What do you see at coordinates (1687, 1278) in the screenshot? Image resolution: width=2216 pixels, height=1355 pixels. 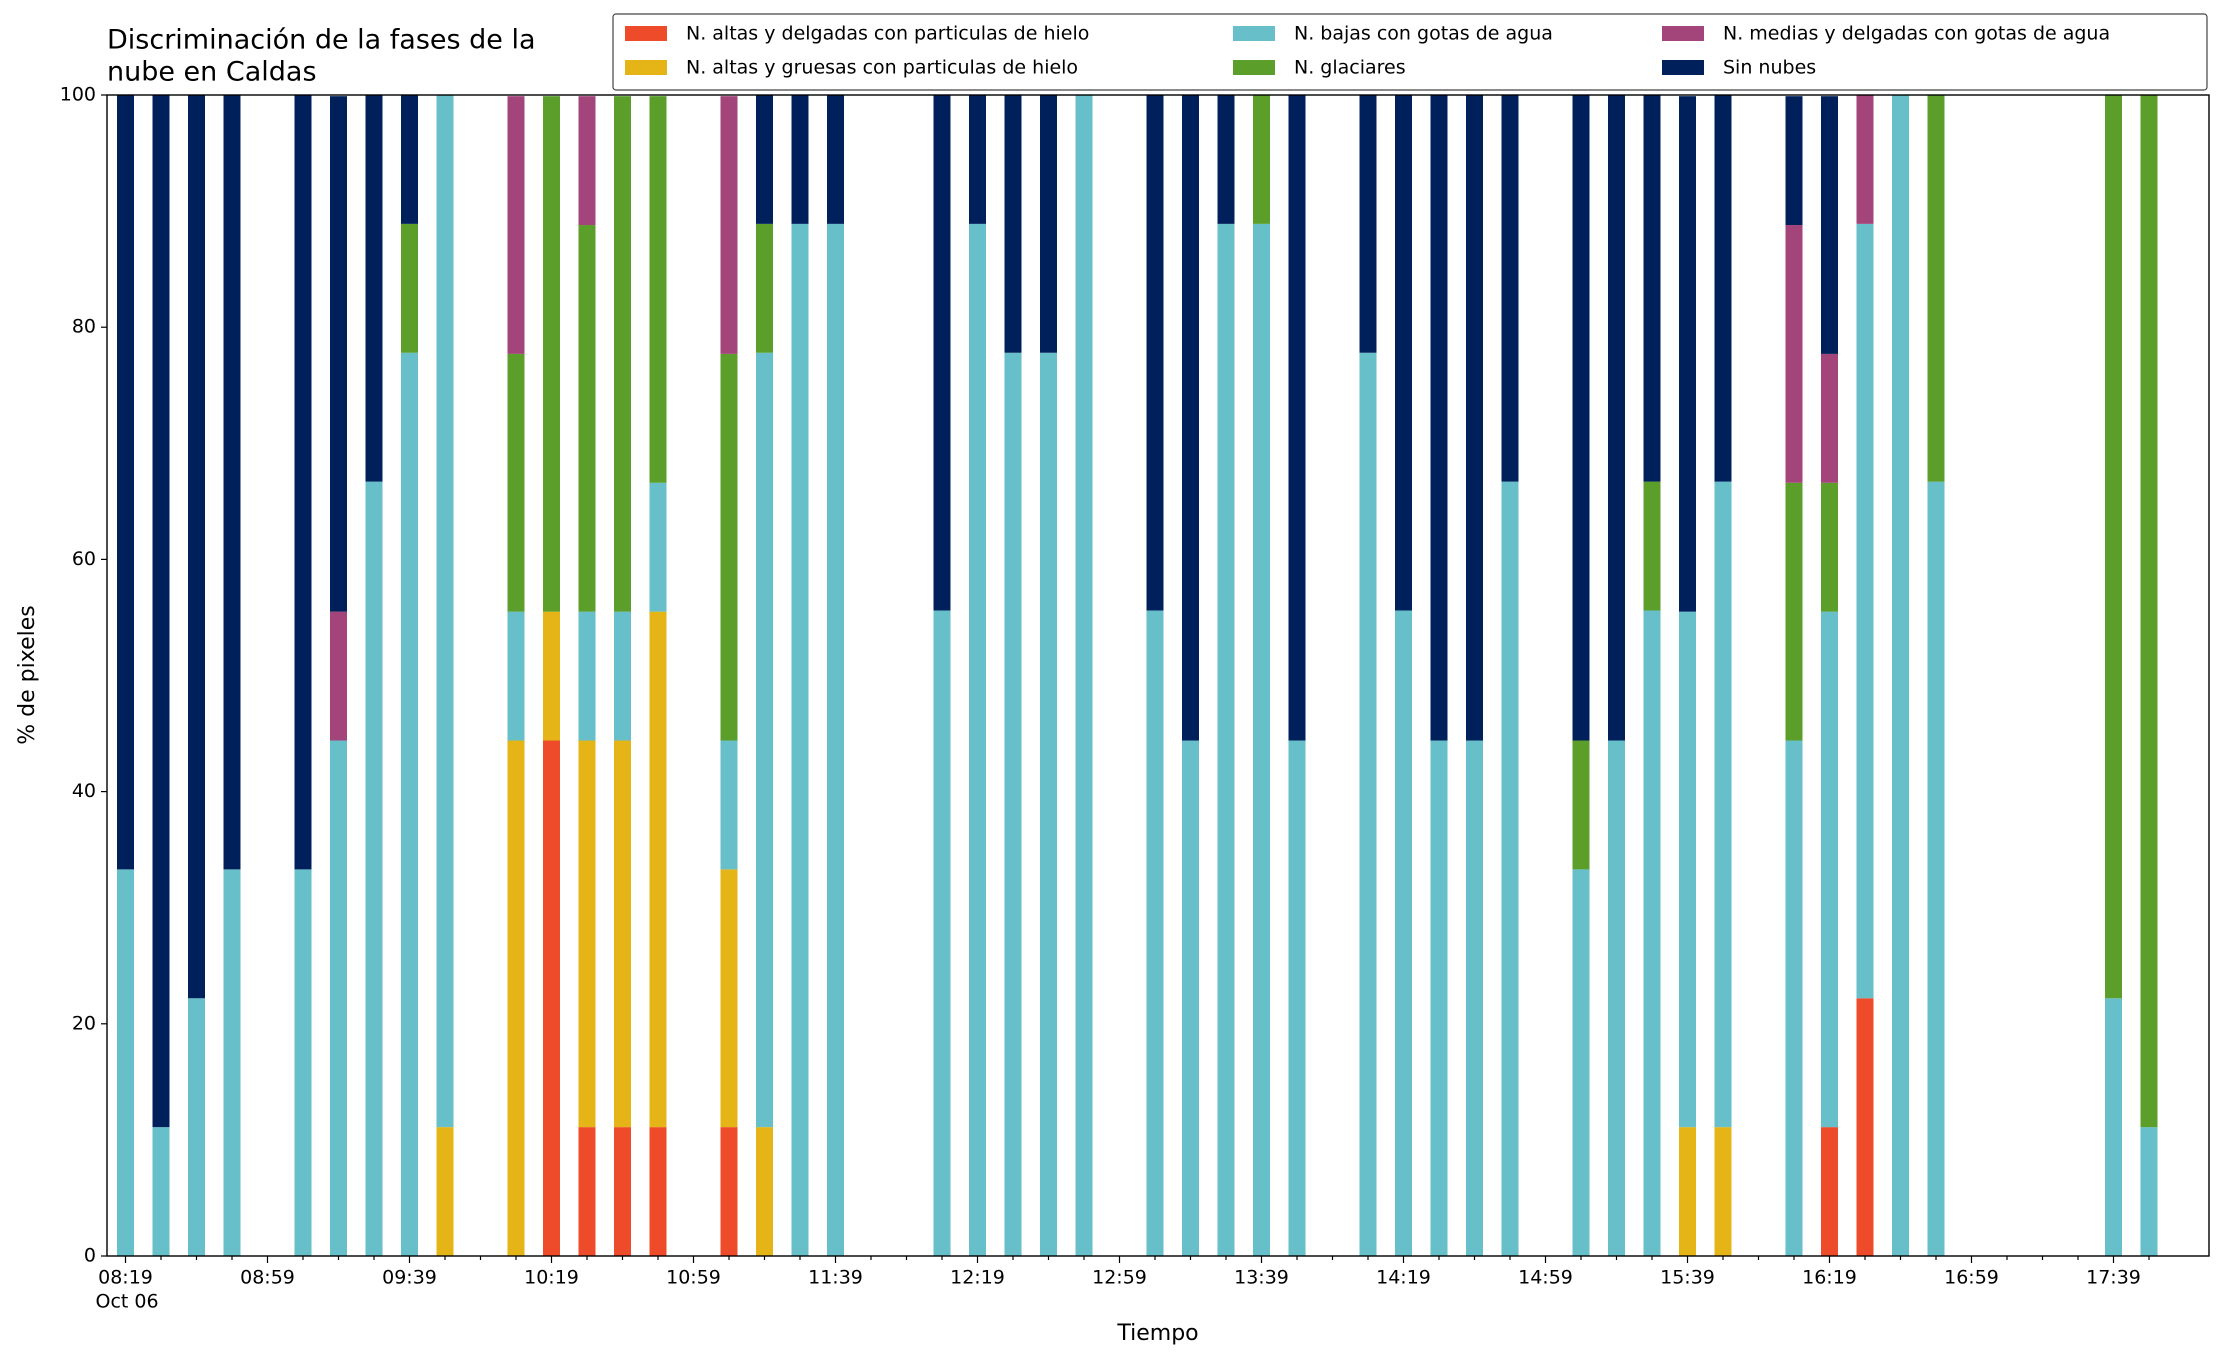 I see `x-tick-label: 15:39` at bounding box center [1687, 1278].